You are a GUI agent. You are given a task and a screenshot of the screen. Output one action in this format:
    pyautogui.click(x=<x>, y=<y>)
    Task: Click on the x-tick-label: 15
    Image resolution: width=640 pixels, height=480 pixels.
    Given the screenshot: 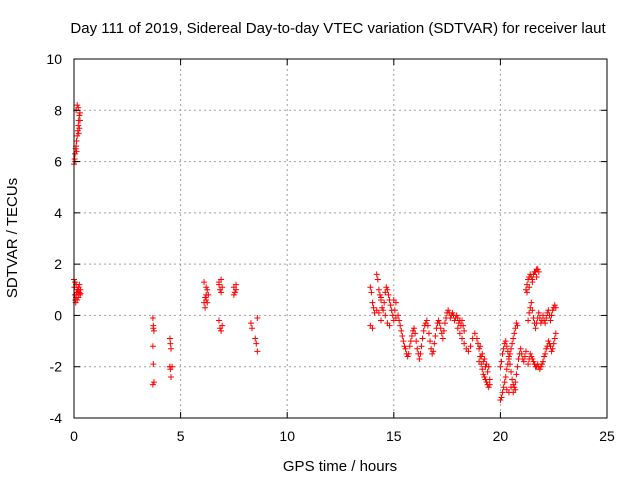 What is the action you would take?
    pyautogui.click(x=394, y=436)
    